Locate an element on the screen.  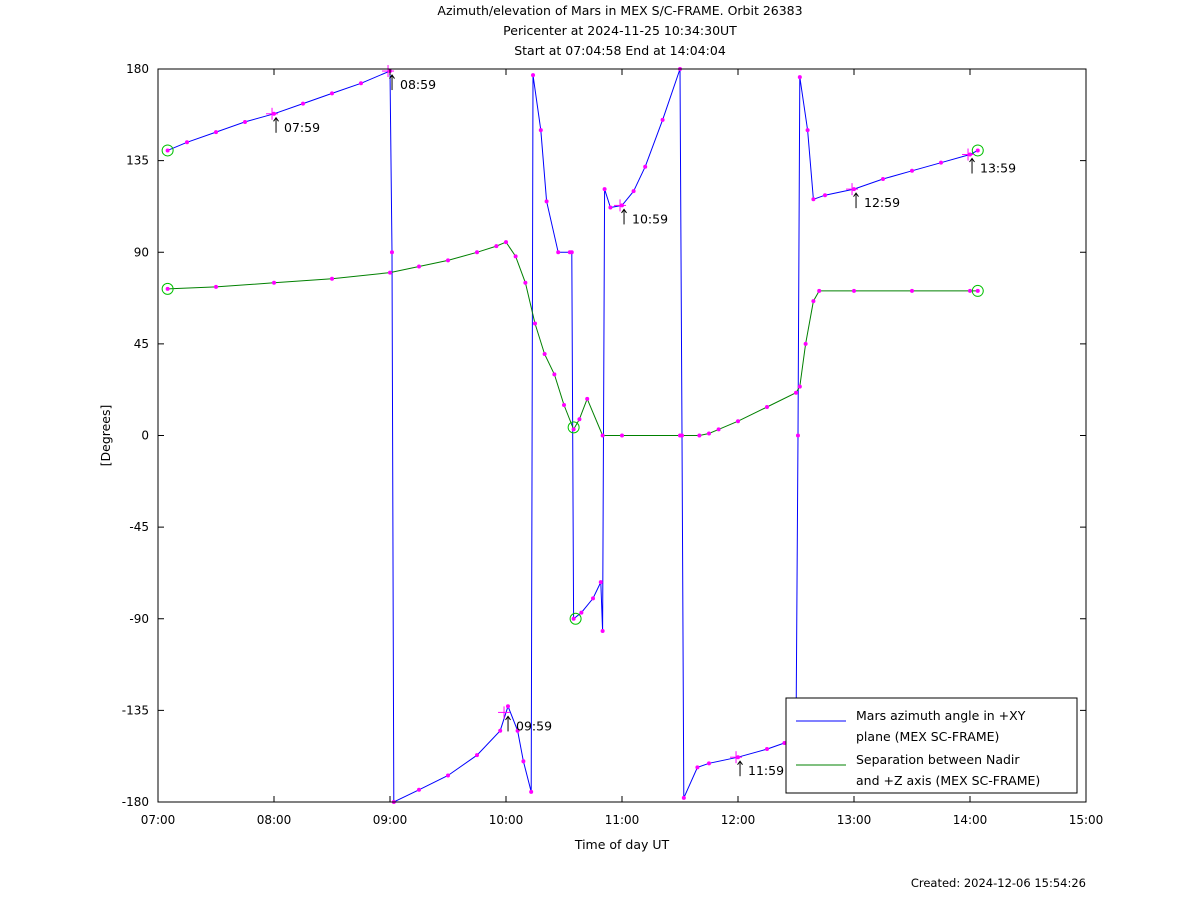
y-tick-label: -90 is located at coordinates (139, 619).